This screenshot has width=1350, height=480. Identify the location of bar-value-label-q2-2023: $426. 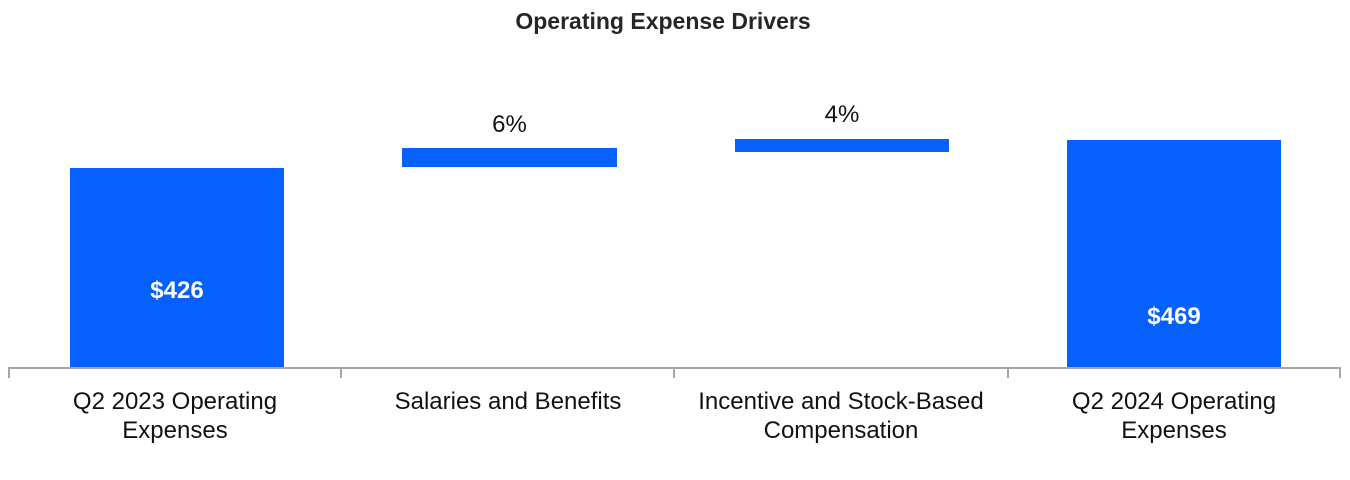
(177, 290).